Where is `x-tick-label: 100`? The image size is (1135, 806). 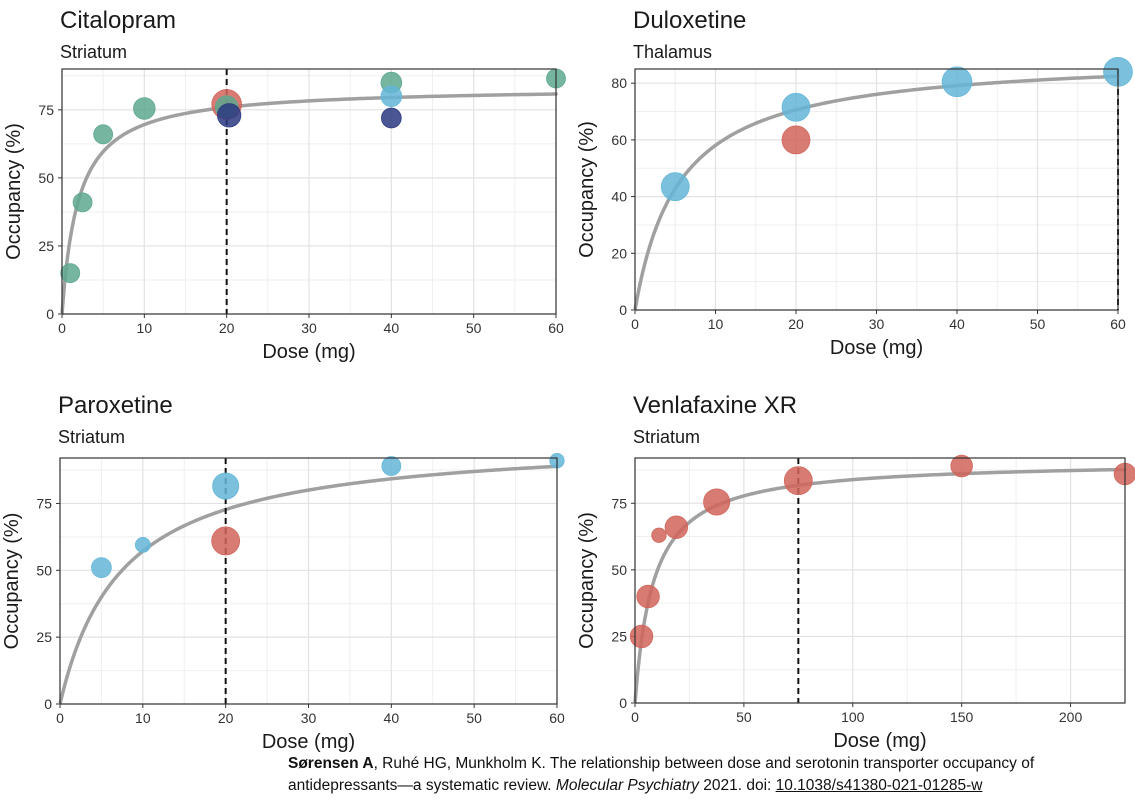
x-tick-label: 100 is located at coordinates (853, 717).